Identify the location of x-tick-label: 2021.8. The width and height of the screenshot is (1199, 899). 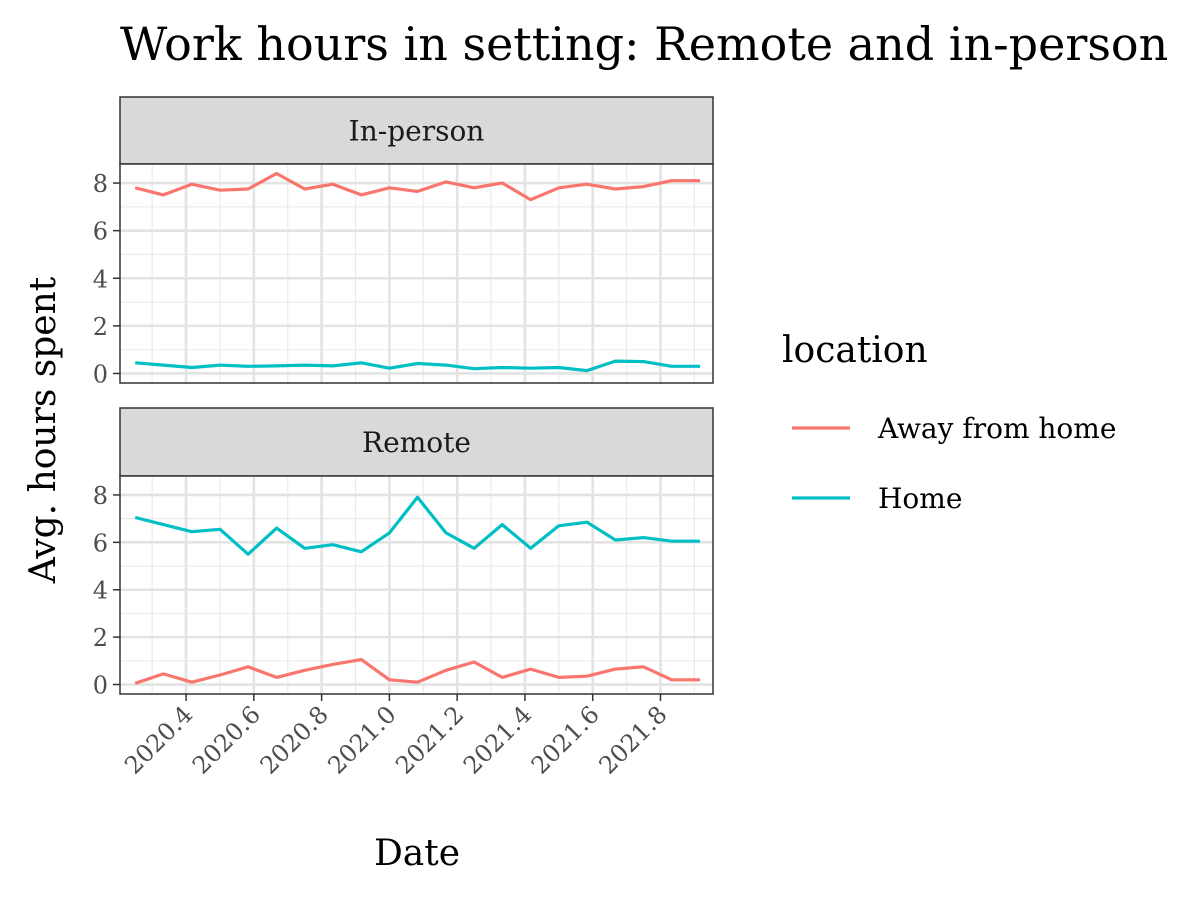
(633, 739).